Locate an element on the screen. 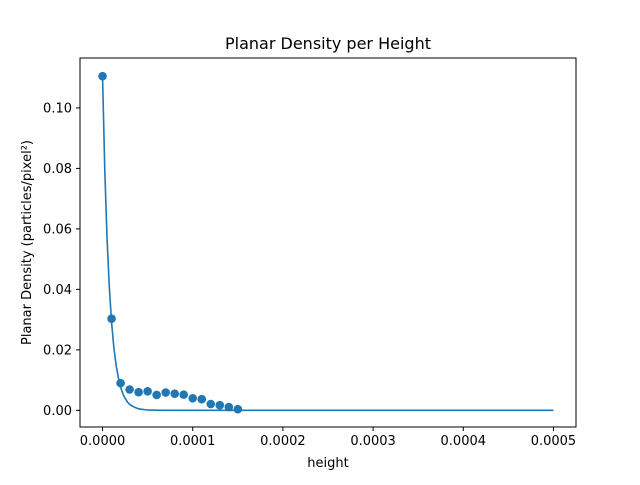 This screenshot has height=485, width=640. x-tick-label: 0.0000 is located at coordinates (103, 441).